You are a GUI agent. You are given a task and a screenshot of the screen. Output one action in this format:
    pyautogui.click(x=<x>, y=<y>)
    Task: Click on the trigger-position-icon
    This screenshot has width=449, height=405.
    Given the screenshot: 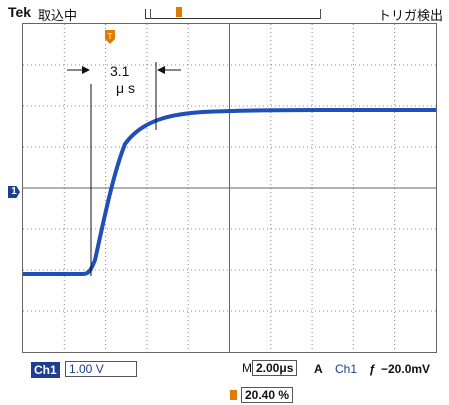 What is the action you would take?
    pyautogui.click(x=179, y=12)
    